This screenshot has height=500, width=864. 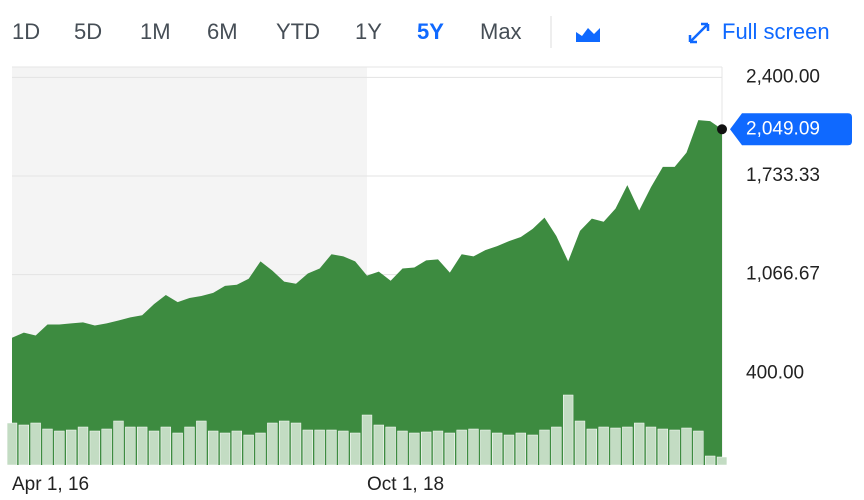 What do you see at coordinates (88, 31) in the screenshot?
I see `range-button: 5D` at bounding box center [88, 31].